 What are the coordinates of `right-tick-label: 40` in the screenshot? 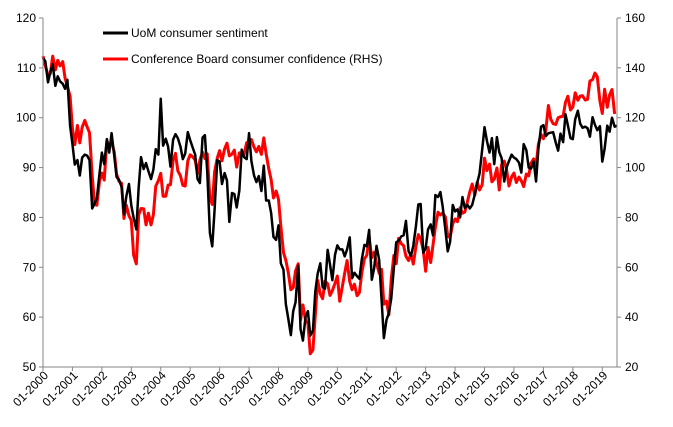 It's located at (632, 317).